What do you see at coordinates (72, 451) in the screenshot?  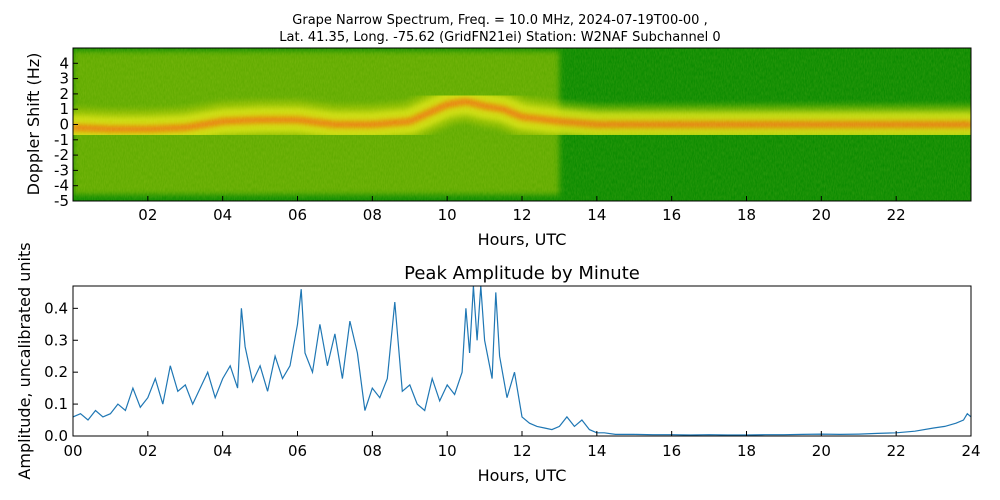 I see `amplitude-x-tick-label: 00` at bounding box center [72, 451].